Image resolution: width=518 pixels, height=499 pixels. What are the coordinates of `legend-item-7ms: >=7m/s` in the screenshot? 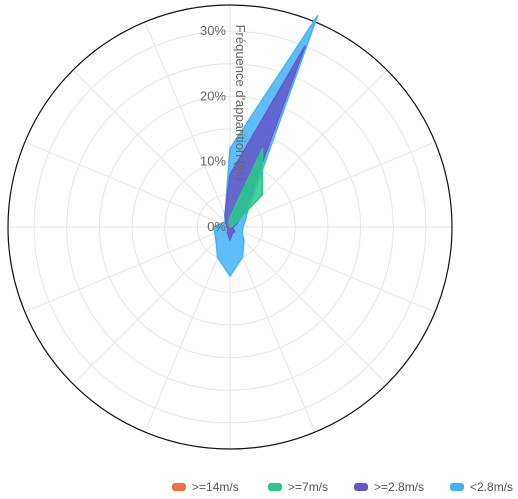 It's located at (298, 487).